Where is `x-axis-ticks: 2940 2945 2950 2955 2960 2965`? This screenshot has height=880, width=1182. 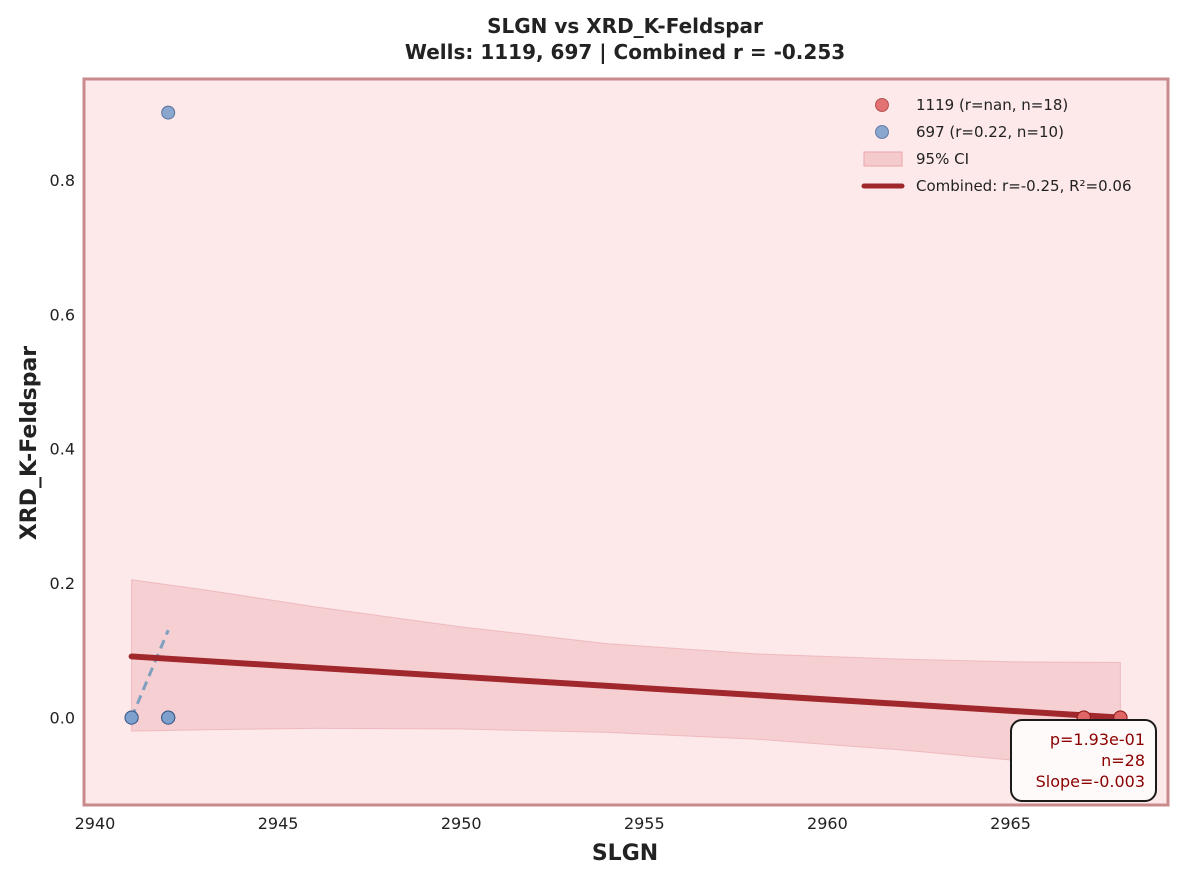 x-axis-ticks: 2940 2945 2950 2955 2960 2965 is located at coordinates (553, 823).